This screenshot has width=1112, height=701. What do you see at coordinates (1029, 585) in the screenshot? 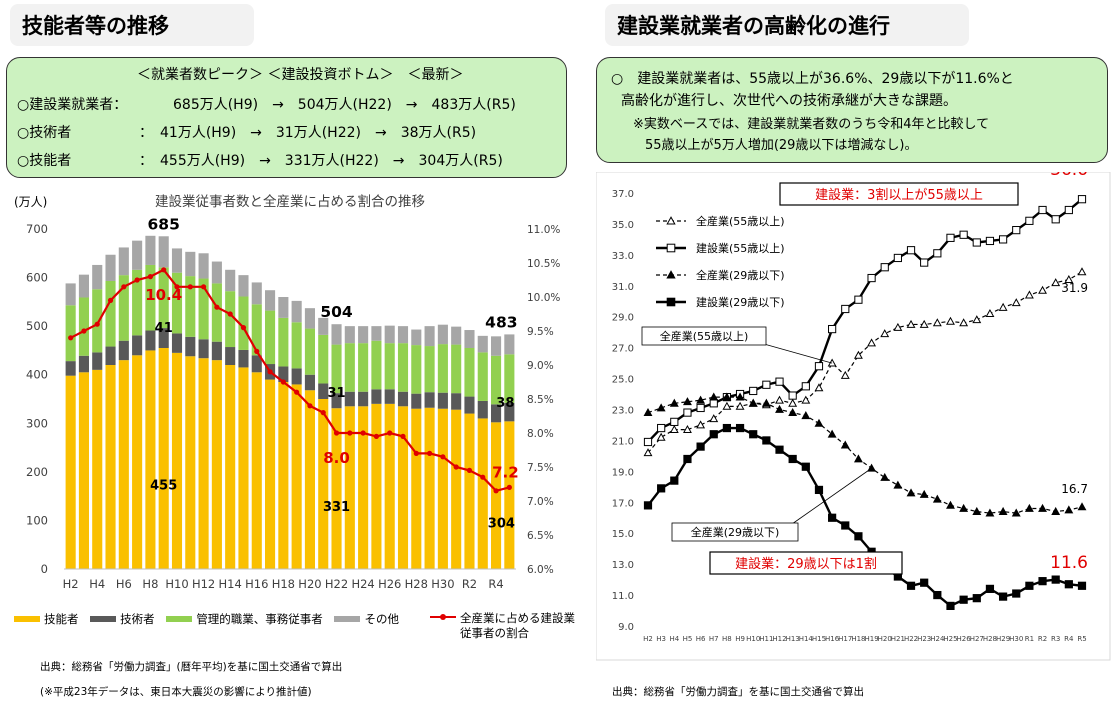
I see `series-3-point-R1` at bounding box center [1029, 585].